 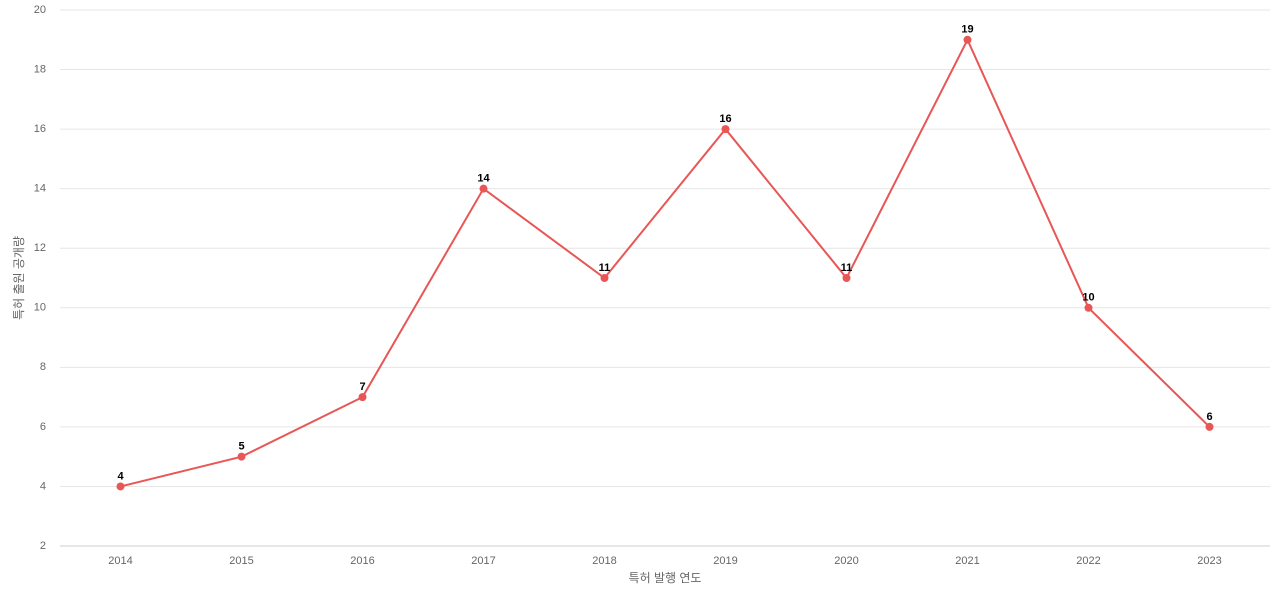 What do you see at coordinates (1209, 561) in the screenshot?
I see `x-tick-label: 2023` at bounding box center [1209, 561].